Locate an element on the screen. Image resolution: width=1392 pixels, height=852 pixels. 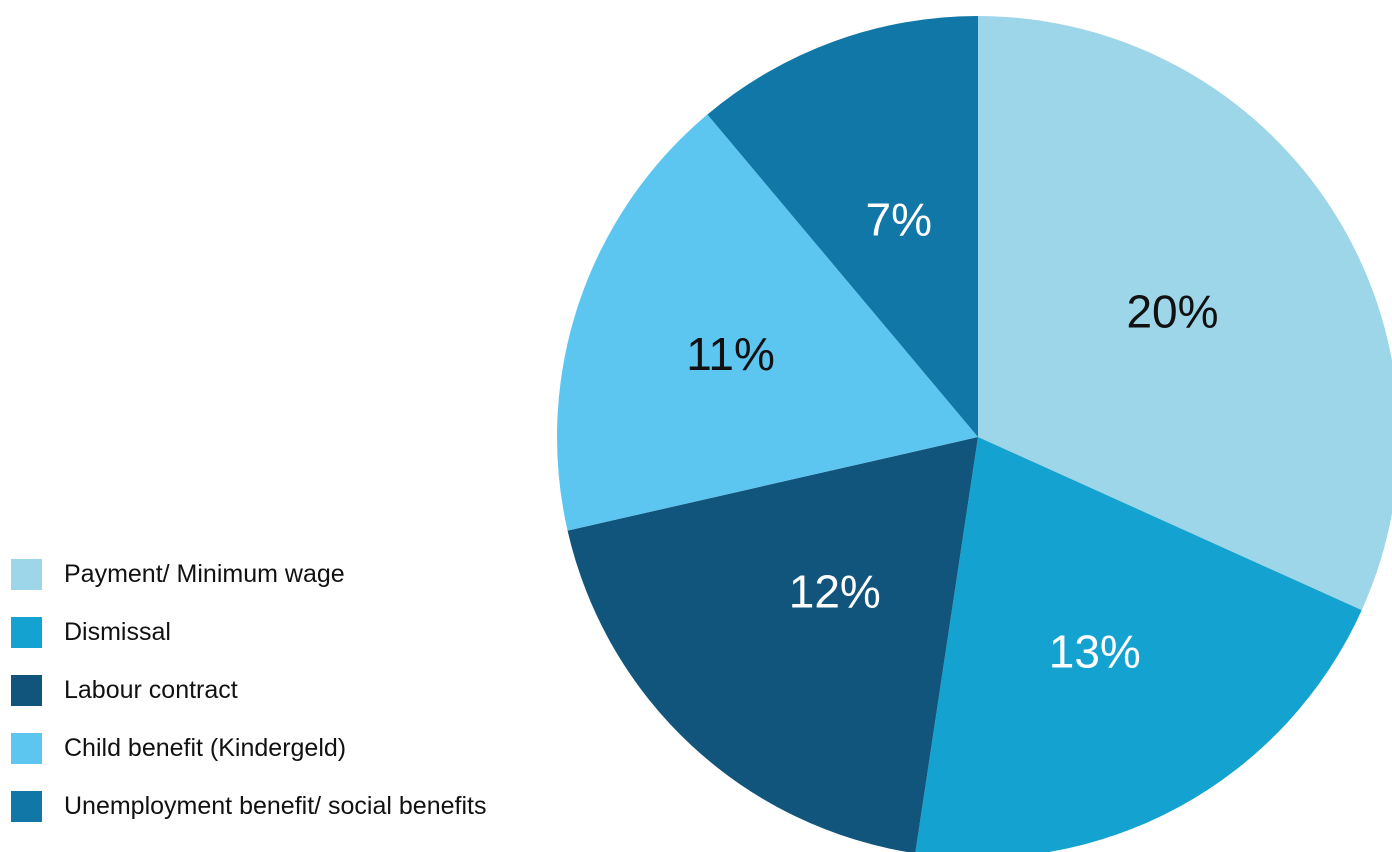
legend-item: Payment/ Minimum wage is located at coordinates (291, 574).